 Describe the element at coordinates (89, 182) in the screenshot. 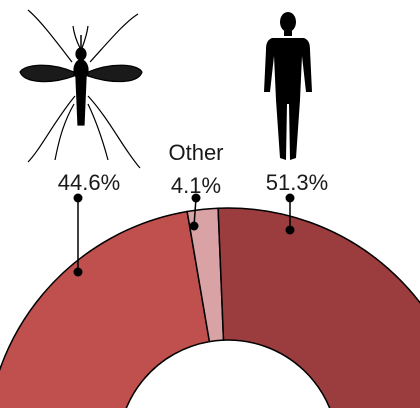

I see `value-label-mosquito: 44.6%` at that location.